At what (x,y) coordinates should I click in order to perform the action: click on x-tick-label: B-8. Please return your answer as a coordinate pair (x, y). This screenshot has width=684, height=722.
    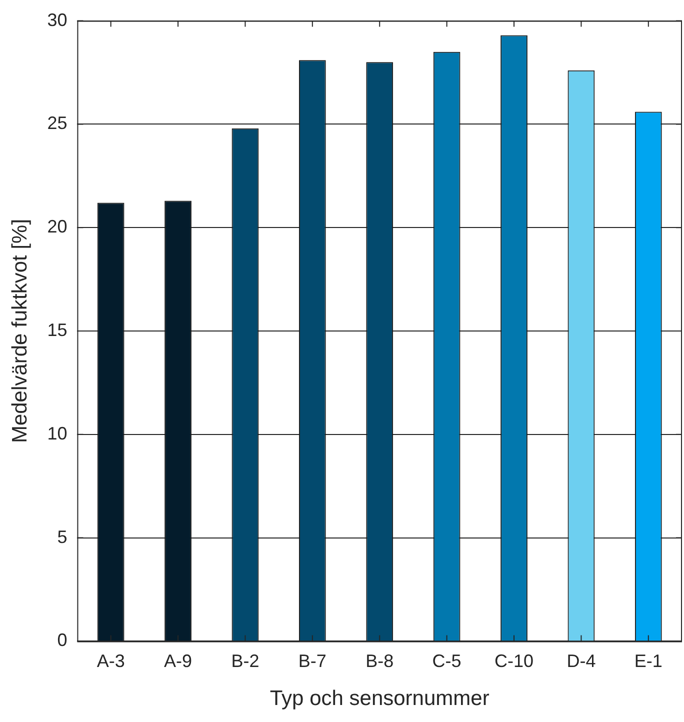
    Looking at the image, I should click on (380, 660).